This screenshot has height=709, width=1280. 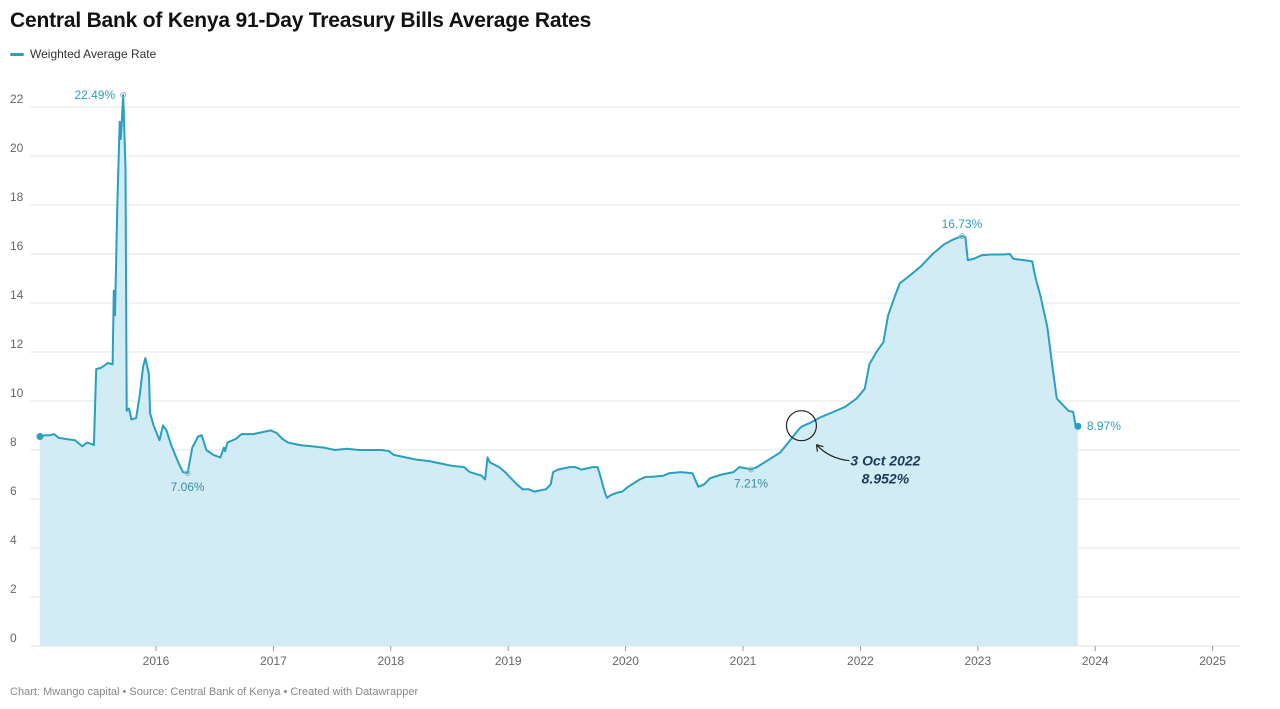 What do you see at coordinates (188, 487) in the screenshot?
I see `data-label-1: 7.06%` at bounding box center [188, 487].